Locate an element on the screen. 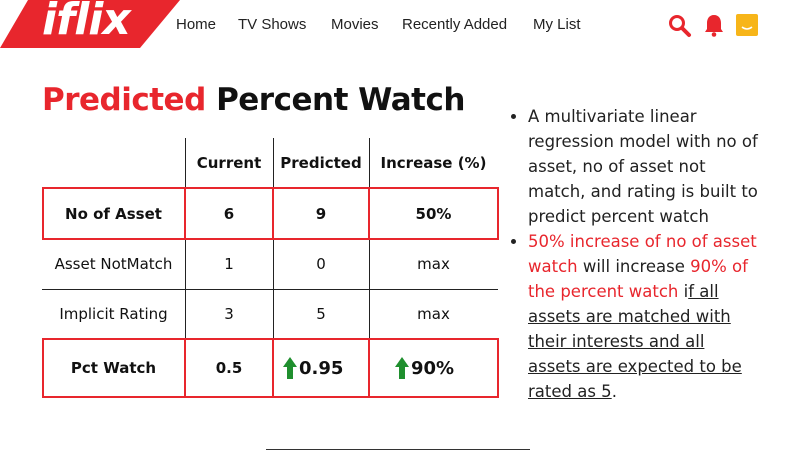 Image resolution: width=798 pixels, height=450 pixels. header-predicted: Predicted is located at coordinates (321, 163).